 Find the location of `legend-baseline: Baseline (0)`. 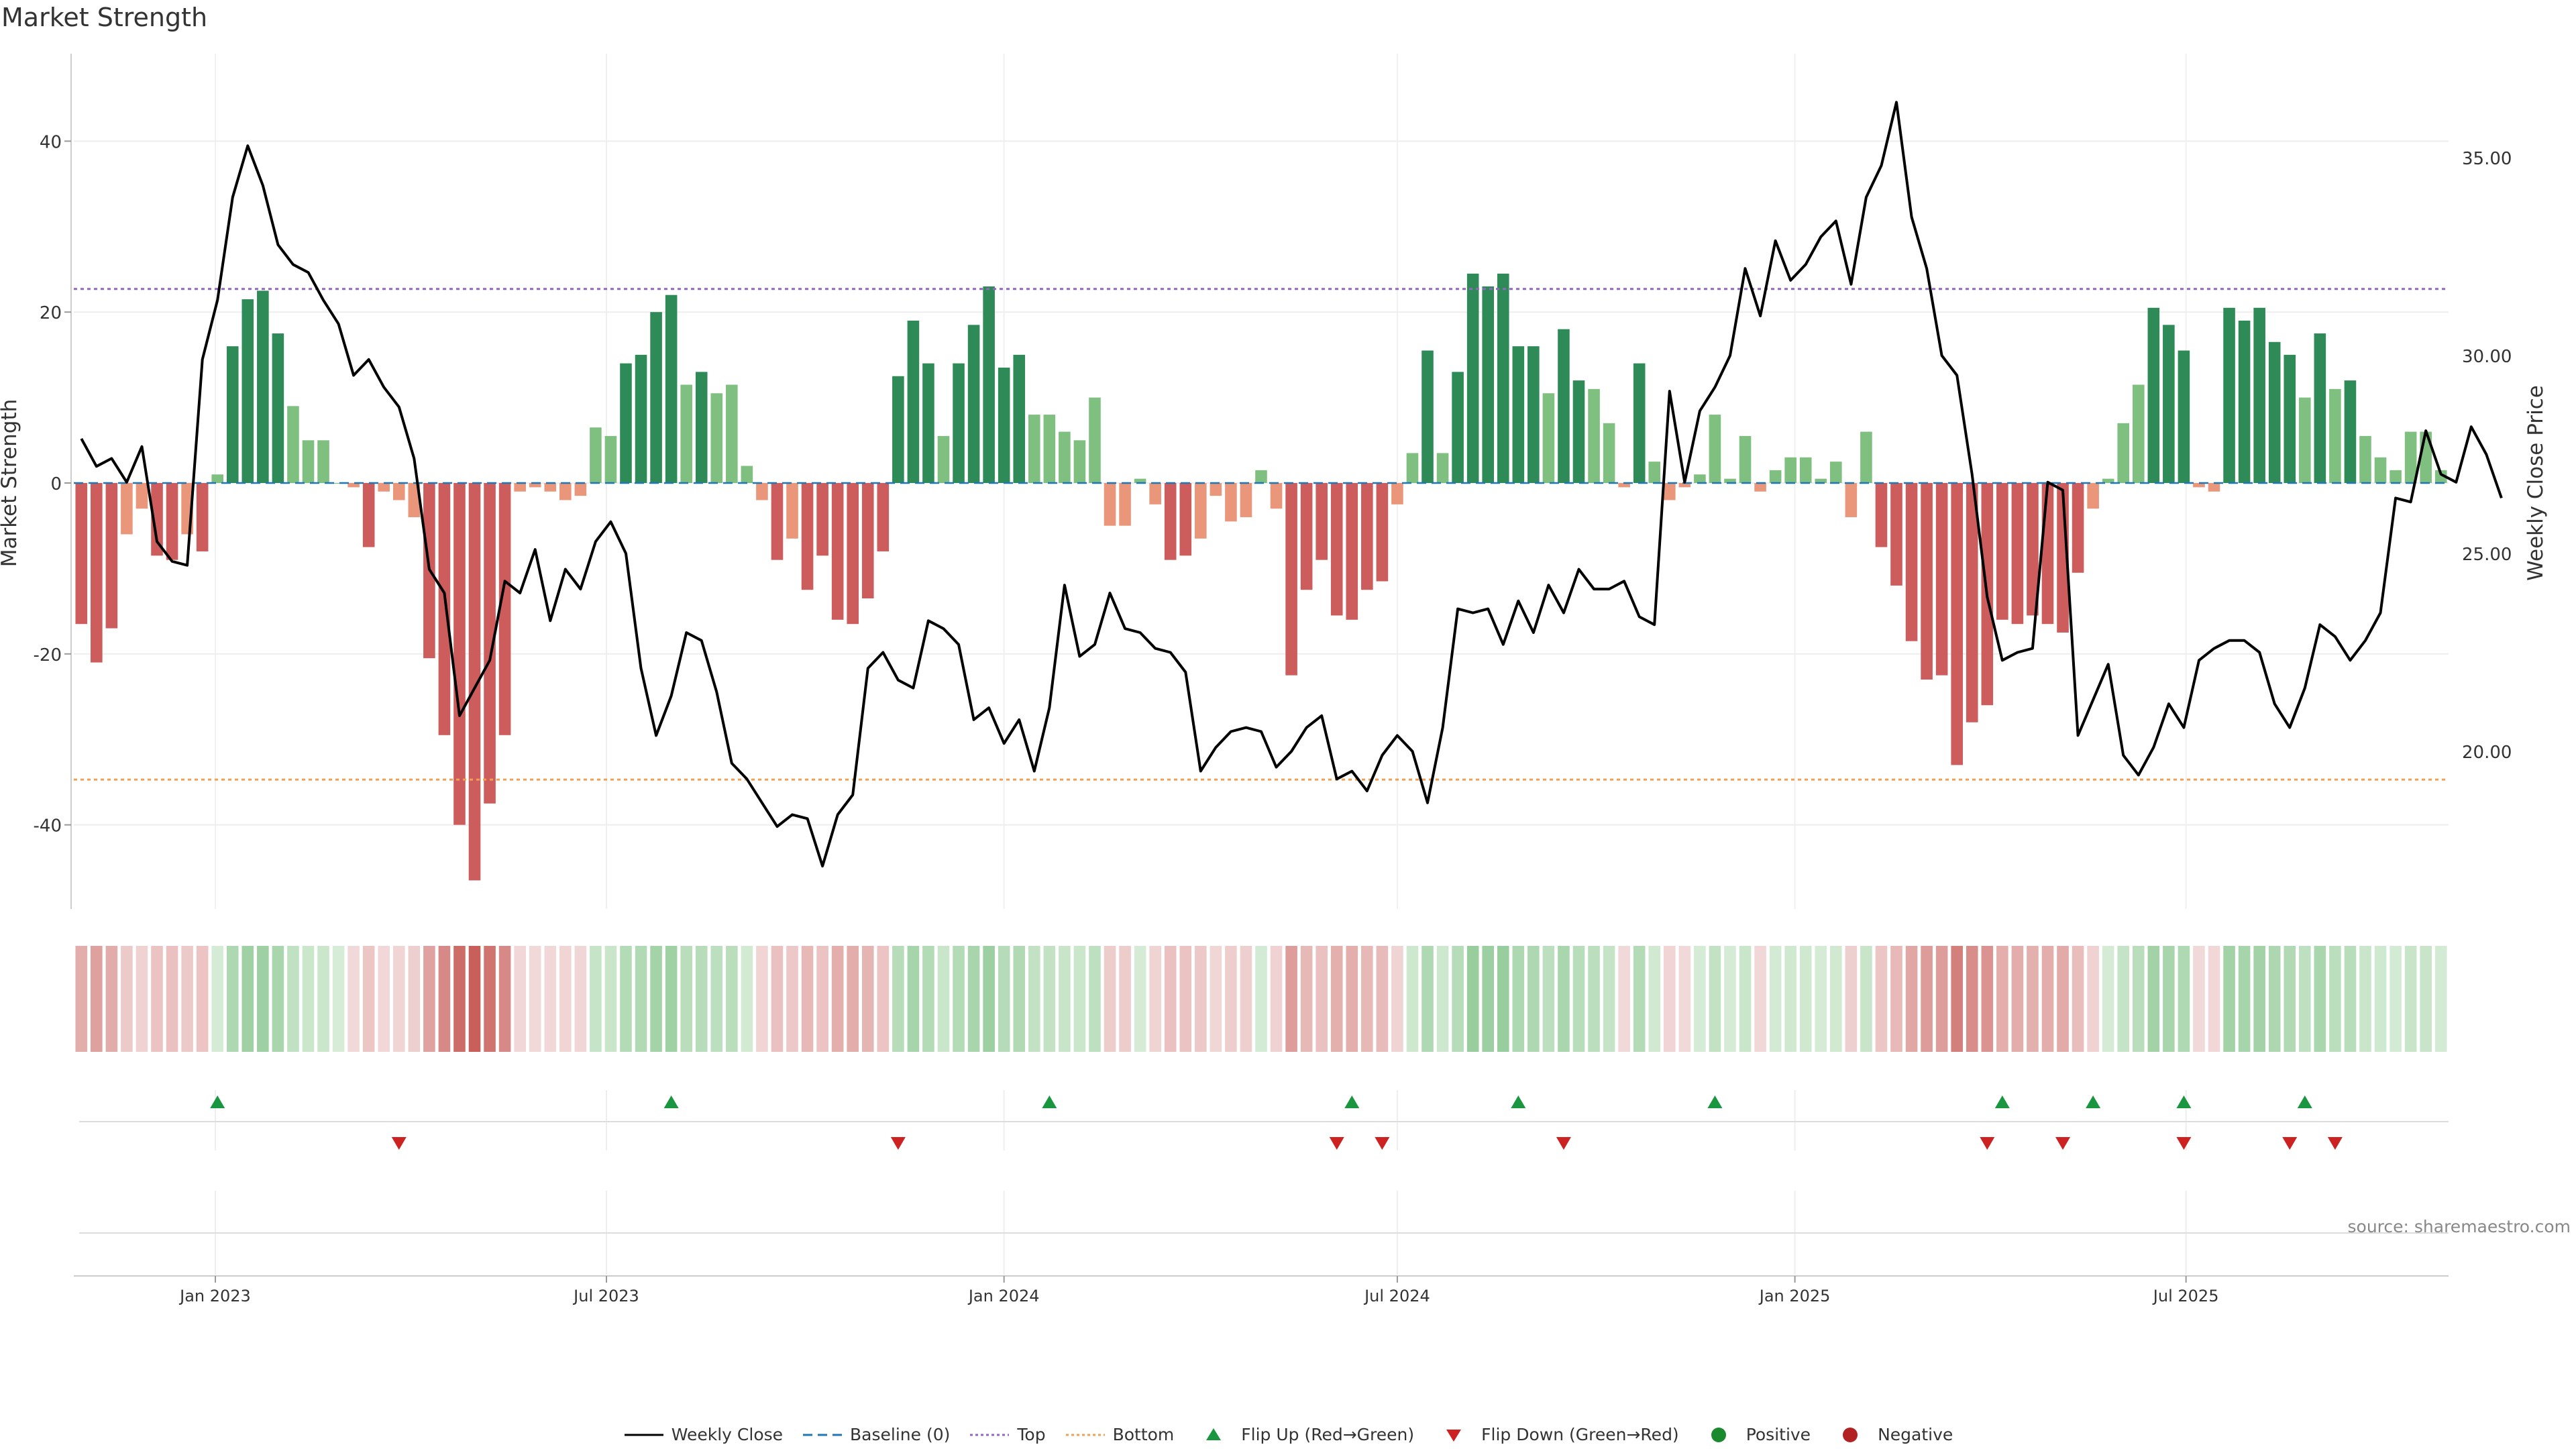

legend-baseline: Baseline (0) is located at coordinates (876, 1434).